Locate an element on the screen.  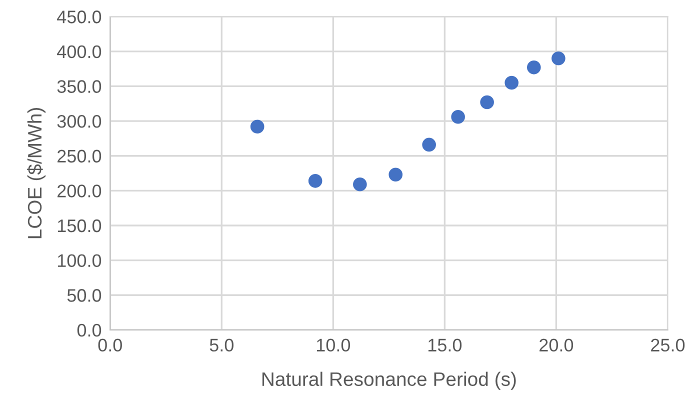
y-tick-label: 350.0 is located at coordinates (79, 86).